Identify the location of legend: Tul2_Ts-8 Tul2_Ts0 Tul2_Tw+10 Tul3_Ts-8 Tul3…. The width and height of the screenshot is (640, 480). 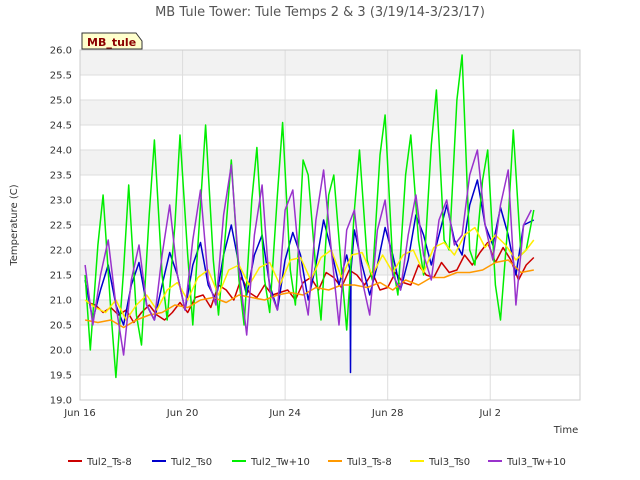
(317, 462).